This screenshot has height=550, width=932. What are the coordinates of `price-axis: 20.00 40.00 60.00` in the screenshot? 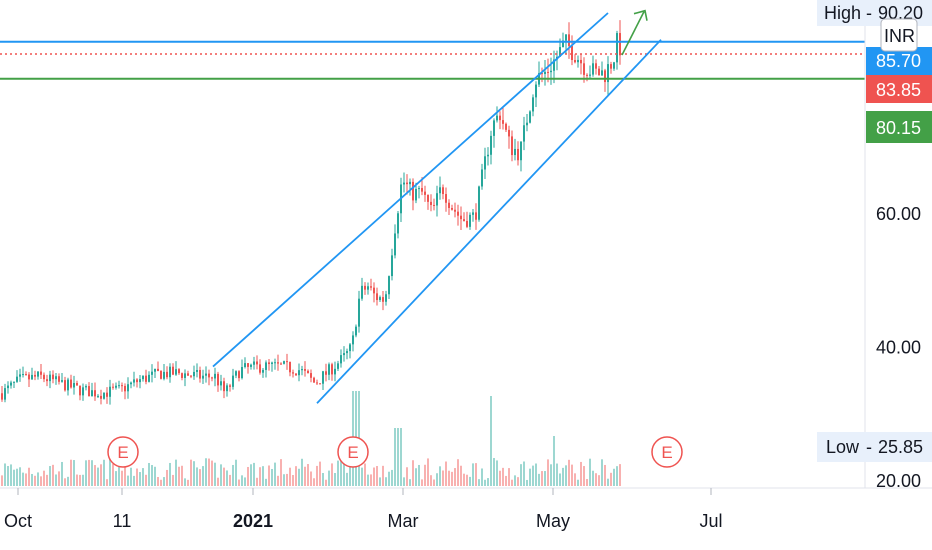 It's located at (892, 245).